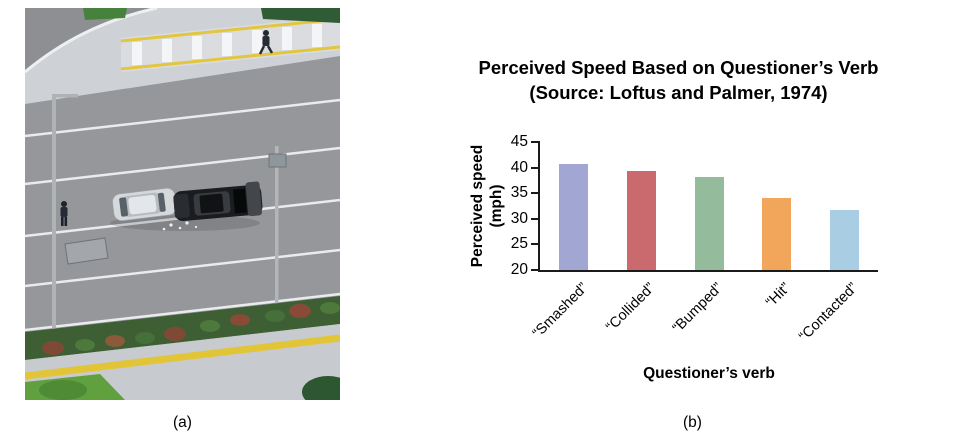 This screenshot has height=436, width=975. Describe the element at coordinates (211, 15) in the screenshot. I see `hedges-top` at that location.